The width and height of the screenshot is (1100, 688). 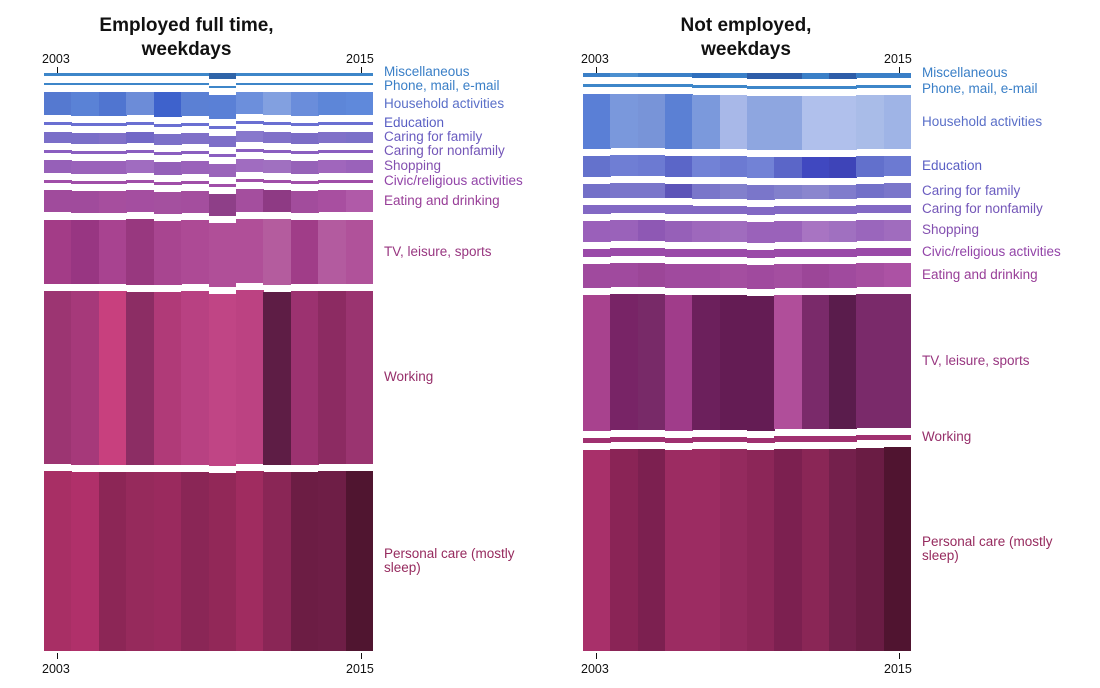 What do you see at coordinates (651, 252) in the screenshot?
I see `band-civic-religious-activities-2005` at bounding box center [651, 252].